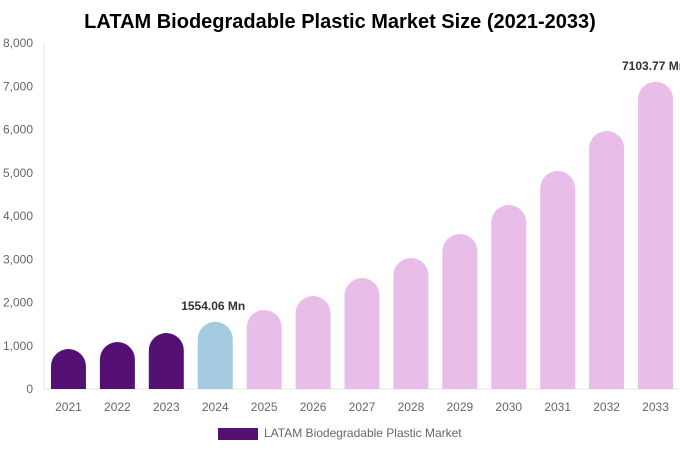 The width and height of the screenshot is (680, 450). Describe the element at coordinates (213, 306) in the screenshot. I see `data-label: 1554.06 Mn` at that location.